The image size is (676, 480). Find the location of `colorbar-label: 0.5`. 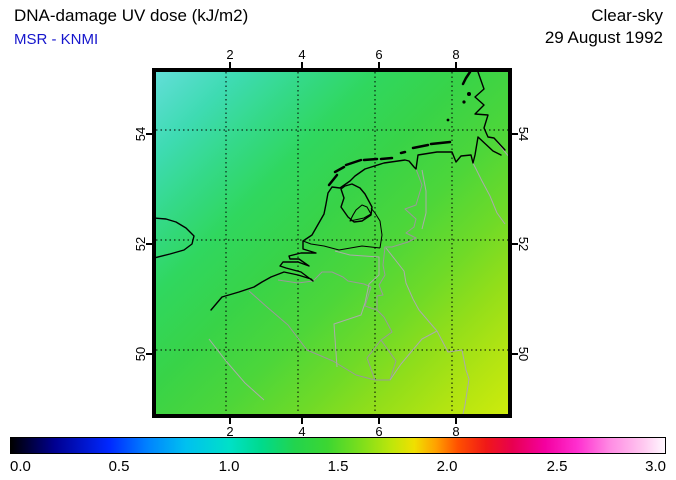

colorbar-label: 0.5 is located at coordinates (119, 466).